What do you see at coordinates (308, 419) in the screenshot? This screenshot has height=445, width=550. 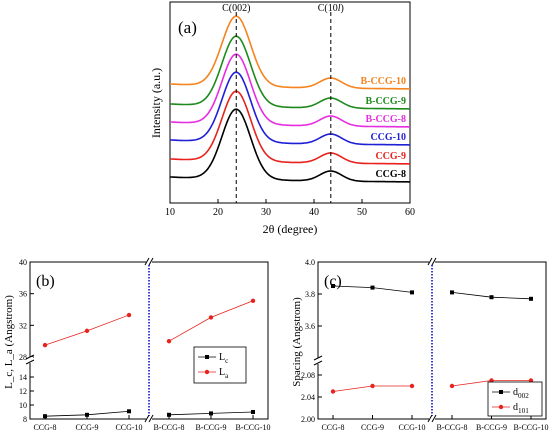 I see `y-tick-label: 2.00` at bounding box center [308, 419].